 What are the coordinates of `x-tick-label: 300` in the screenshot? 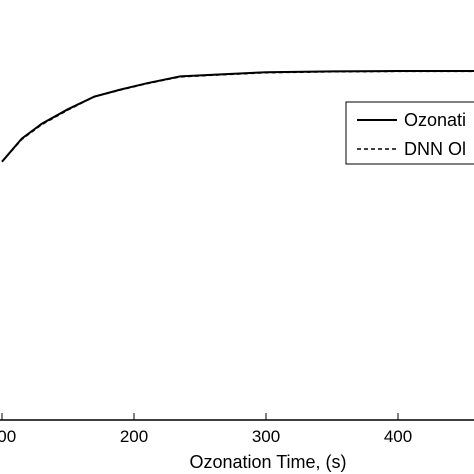 It's located at (266, 436).